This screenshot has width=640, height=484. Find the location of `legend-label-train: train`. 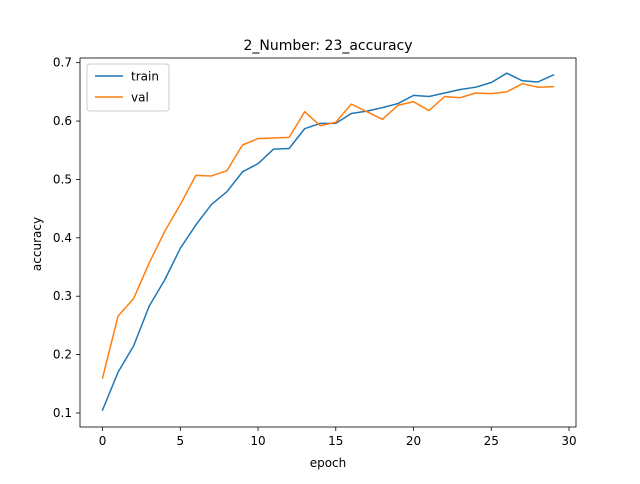

legend-label-train: train is located at coordinates (145, 77).